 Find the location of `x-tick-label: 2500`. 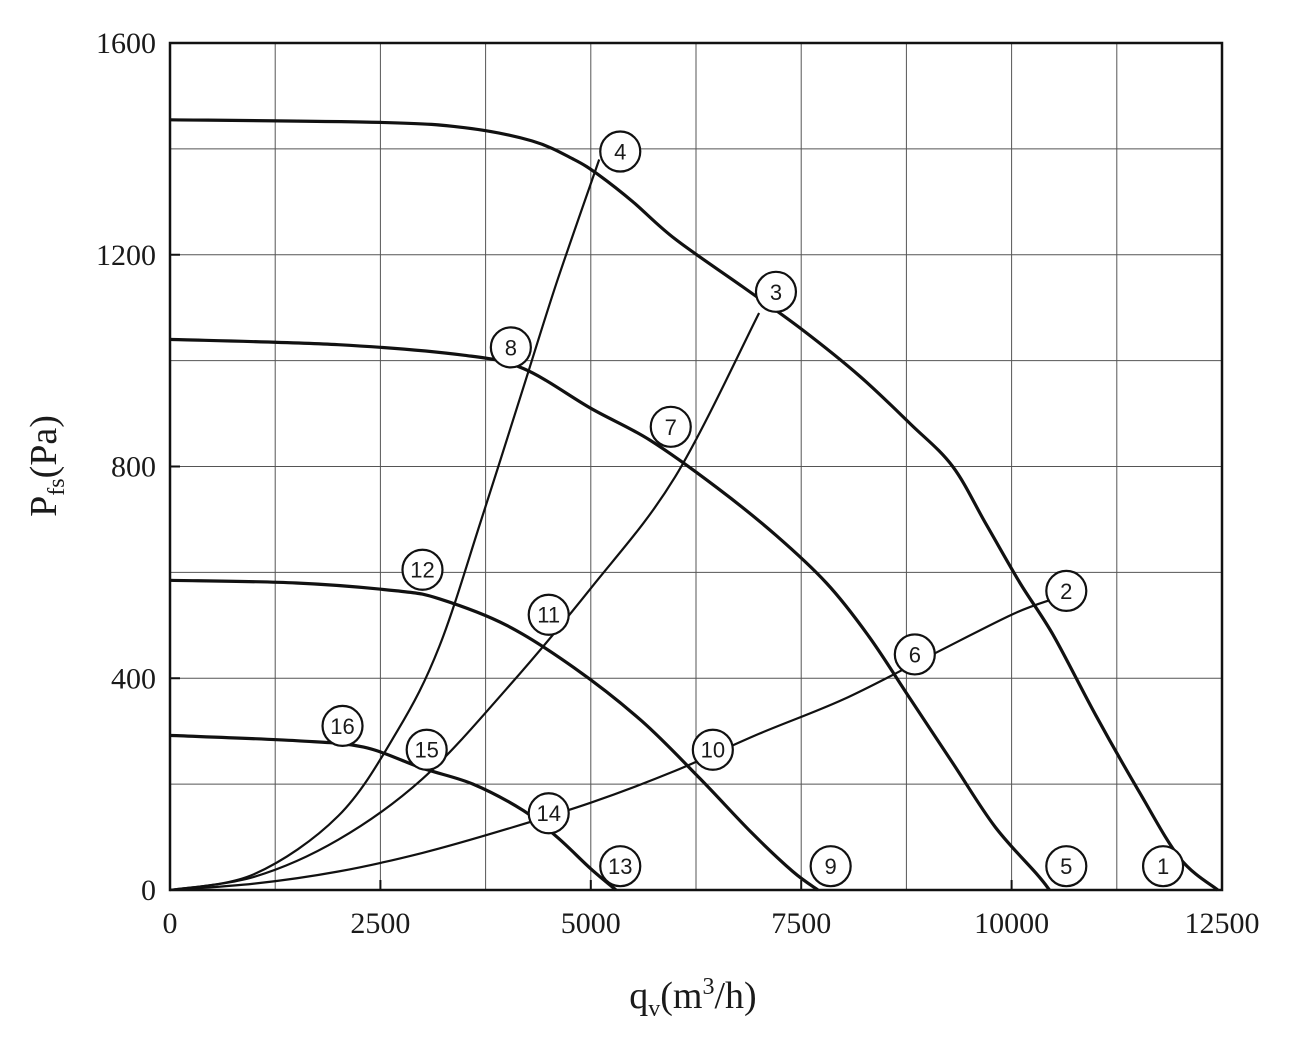

x-tick-label: 2500 is located at coordinates (380, 923).